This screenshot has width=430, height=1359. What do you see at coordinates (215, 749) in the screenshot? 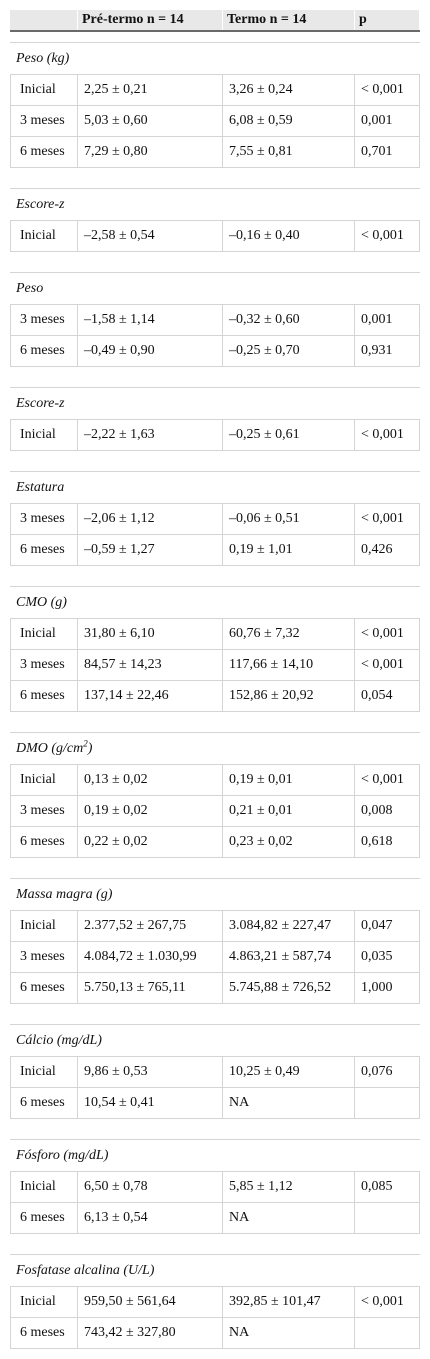
I see `group-title: DMO (g/cm2)` at bounding box center [215, 749].